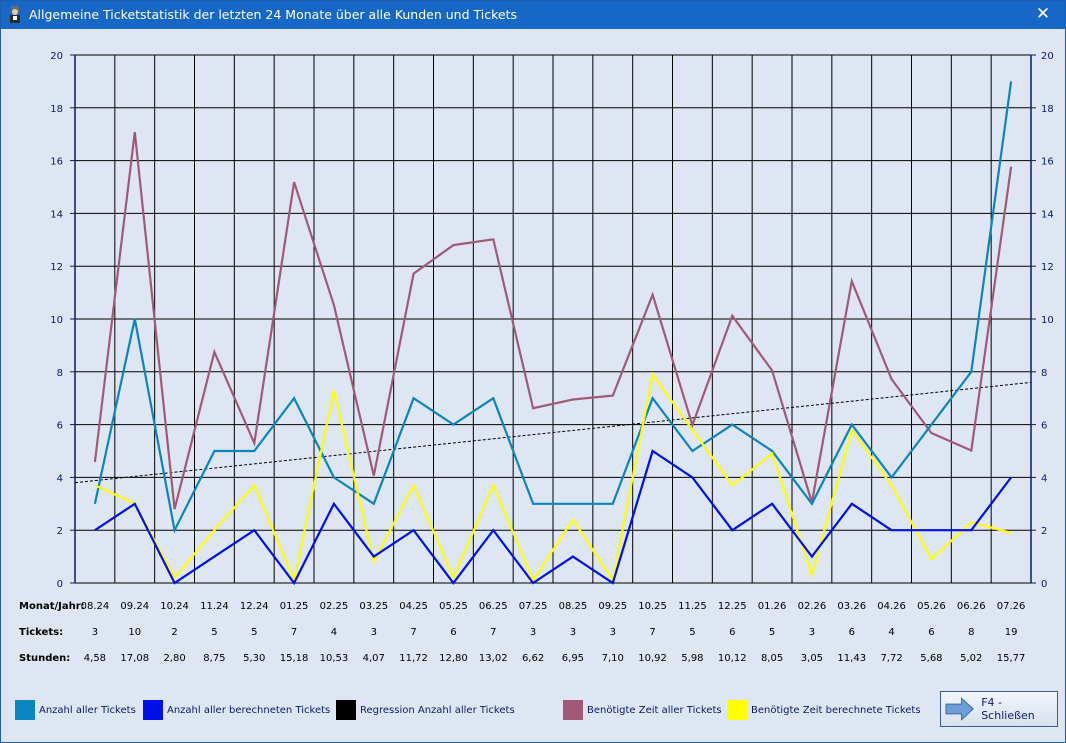 This screenshot has width=1066, height=743. I want to click on month-row-cell: 04.25, so click(413, 606).